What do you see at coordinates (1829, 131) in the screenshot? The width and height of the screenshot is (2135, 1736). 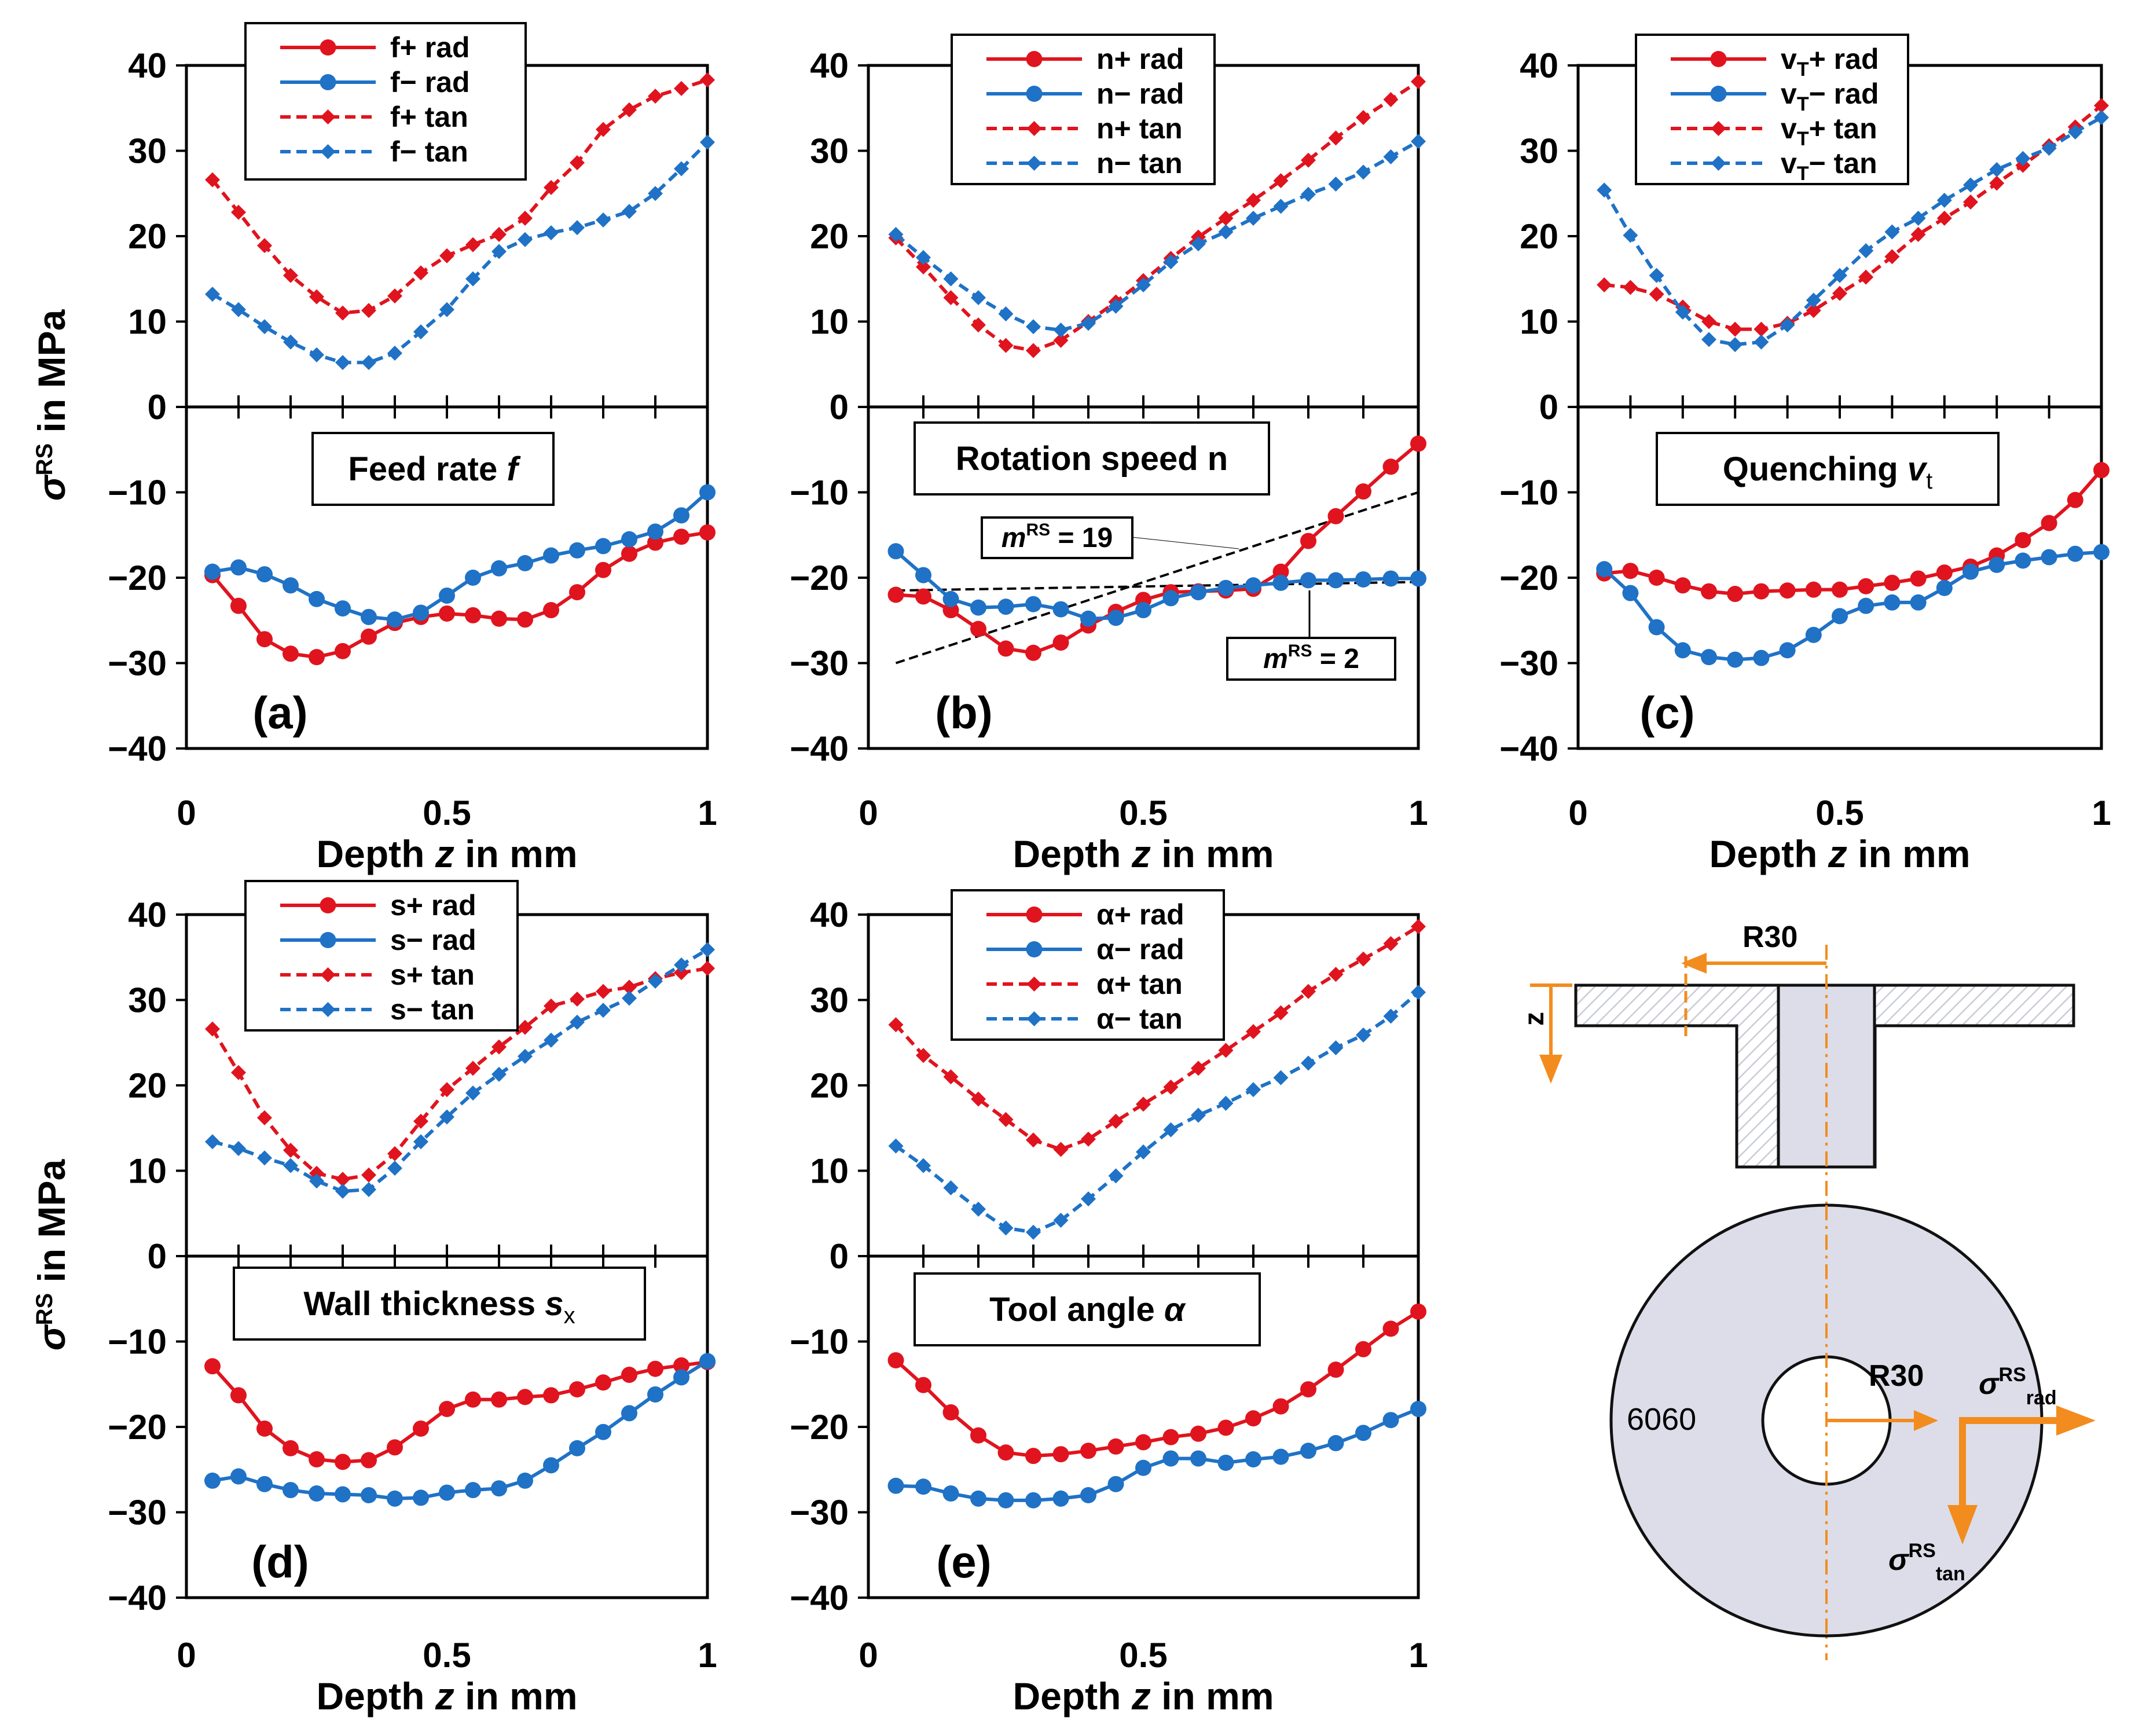 I see `legend-label: vT+ tan` at bounding box center [1829, 131].